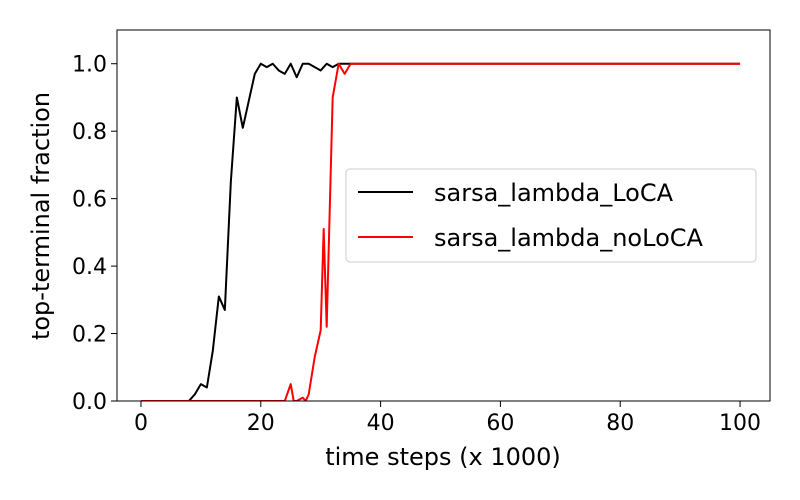 Image resolution: width=800 pixels, height=500 pixels. What do you see at coordinates (261, 423) in the screenshot?
I see `x-tick-label: 20` at bounding box center [261, 423].